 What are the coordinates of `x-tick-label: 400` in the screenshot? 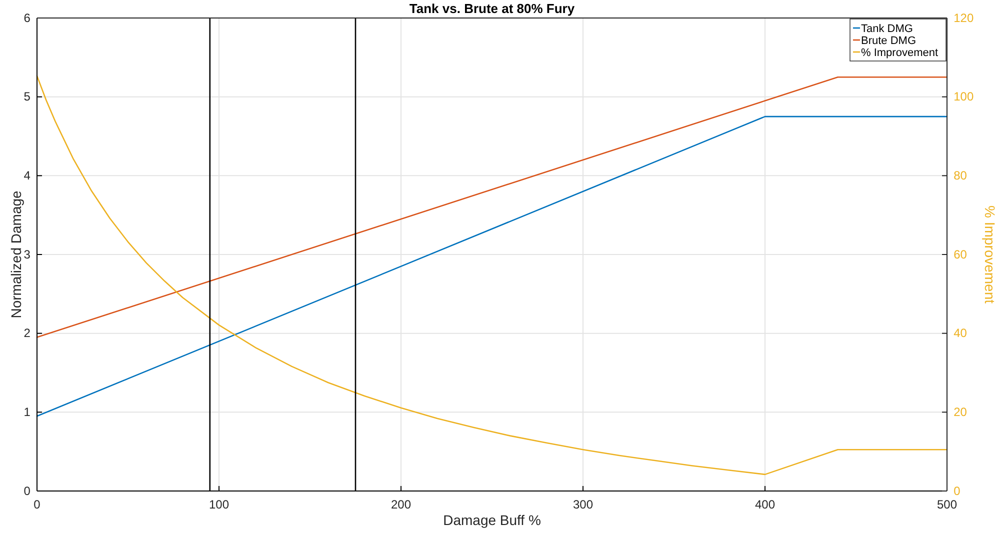 It's located at (765, 504).